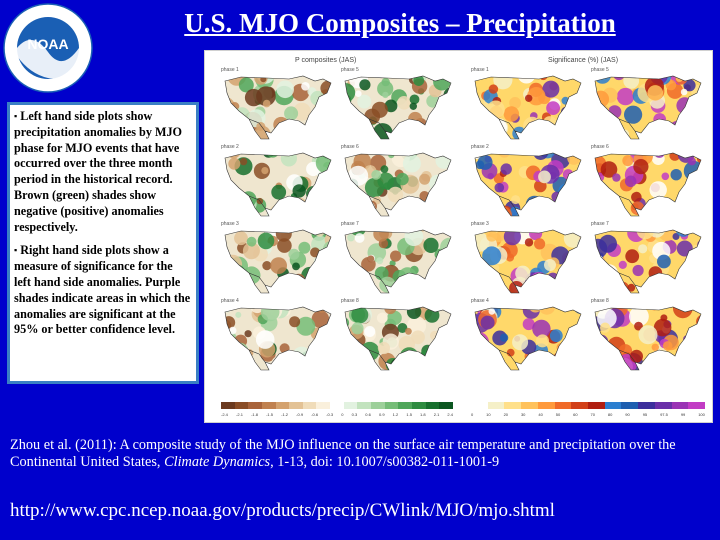 This screenshot has height=540, width=720. Describe the element at coordinates (239, 414) in the screenshot. I see `colorbar-tick: -2.1` at that location.